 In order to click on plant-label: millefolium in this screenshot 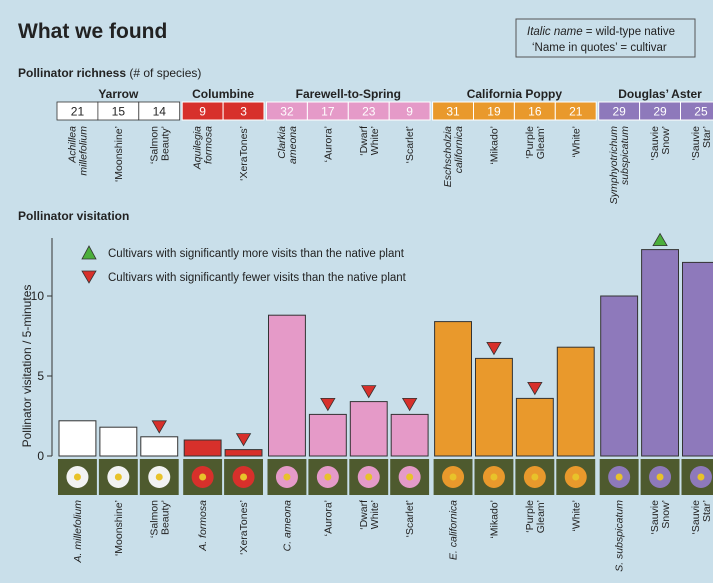, I will do `click(83, 151)`.